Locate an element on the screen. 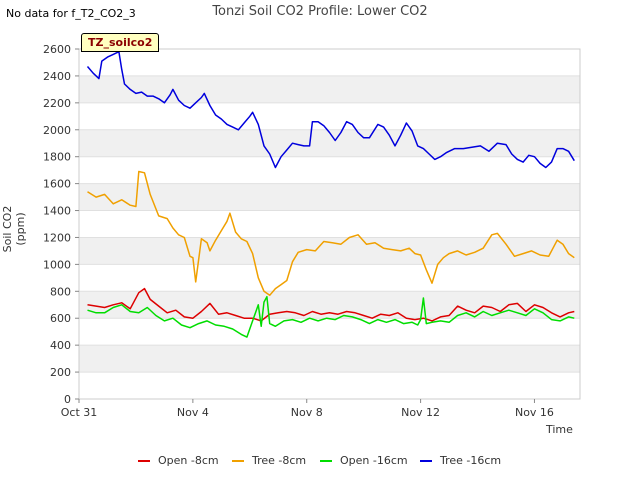 This screenshot has height=480, width=640. chart-legend: Open -8cm Tree -8cm Open -16cm Tree -16cm is located at coordinates (320, 461).